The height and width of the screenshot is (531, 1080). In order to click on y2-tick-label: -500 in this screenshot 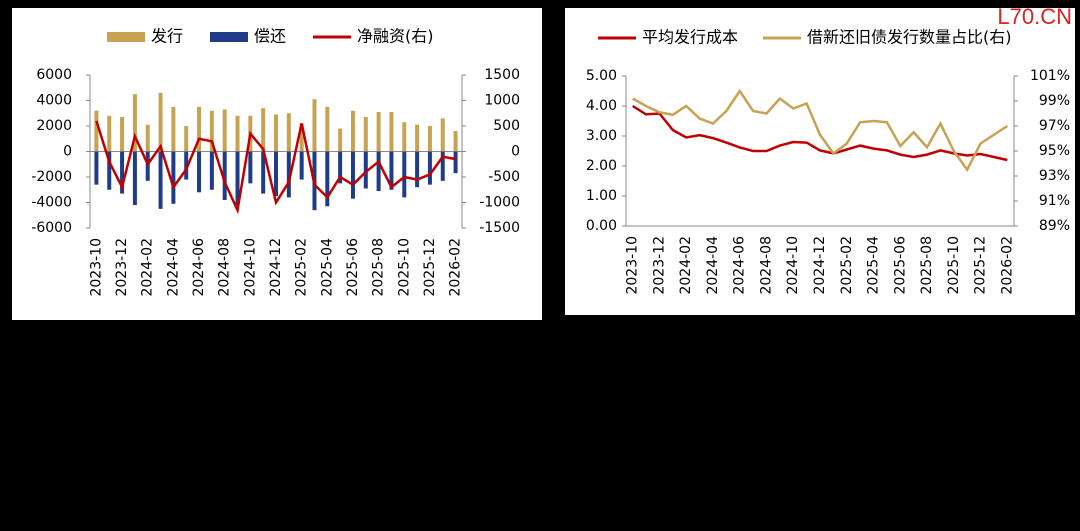, I will do `click(504, 177)`.